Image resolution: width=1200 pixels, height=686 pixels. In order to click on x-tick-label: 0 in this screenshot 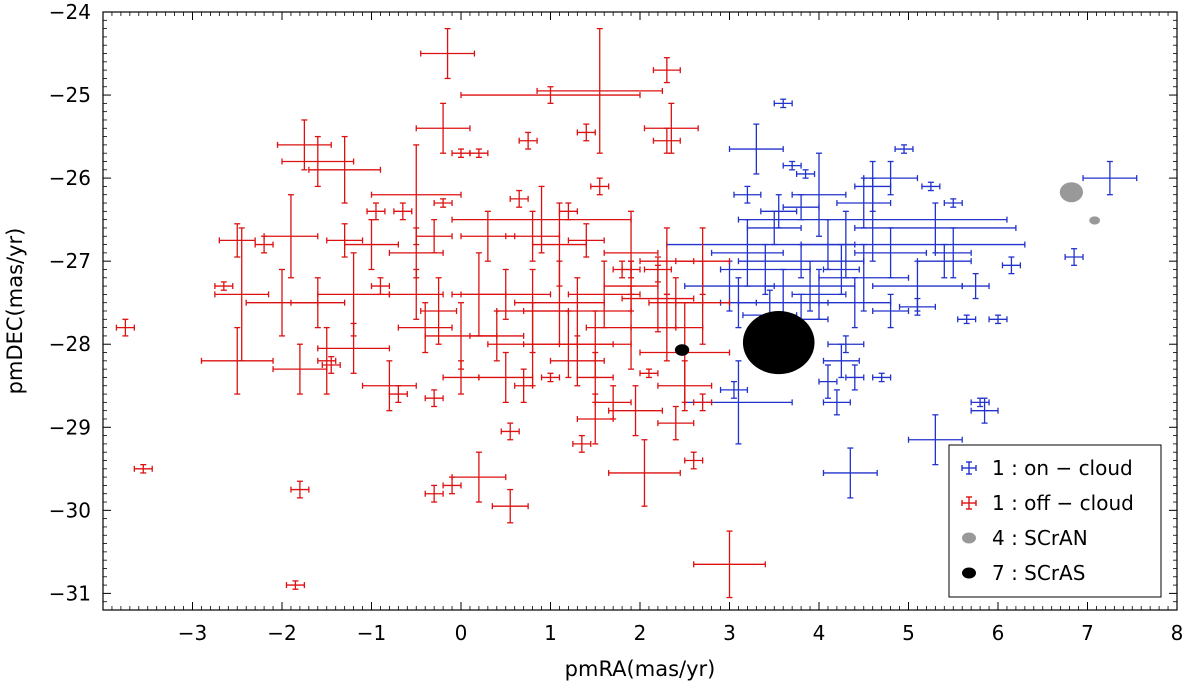, I will do `click(461, 633)`.